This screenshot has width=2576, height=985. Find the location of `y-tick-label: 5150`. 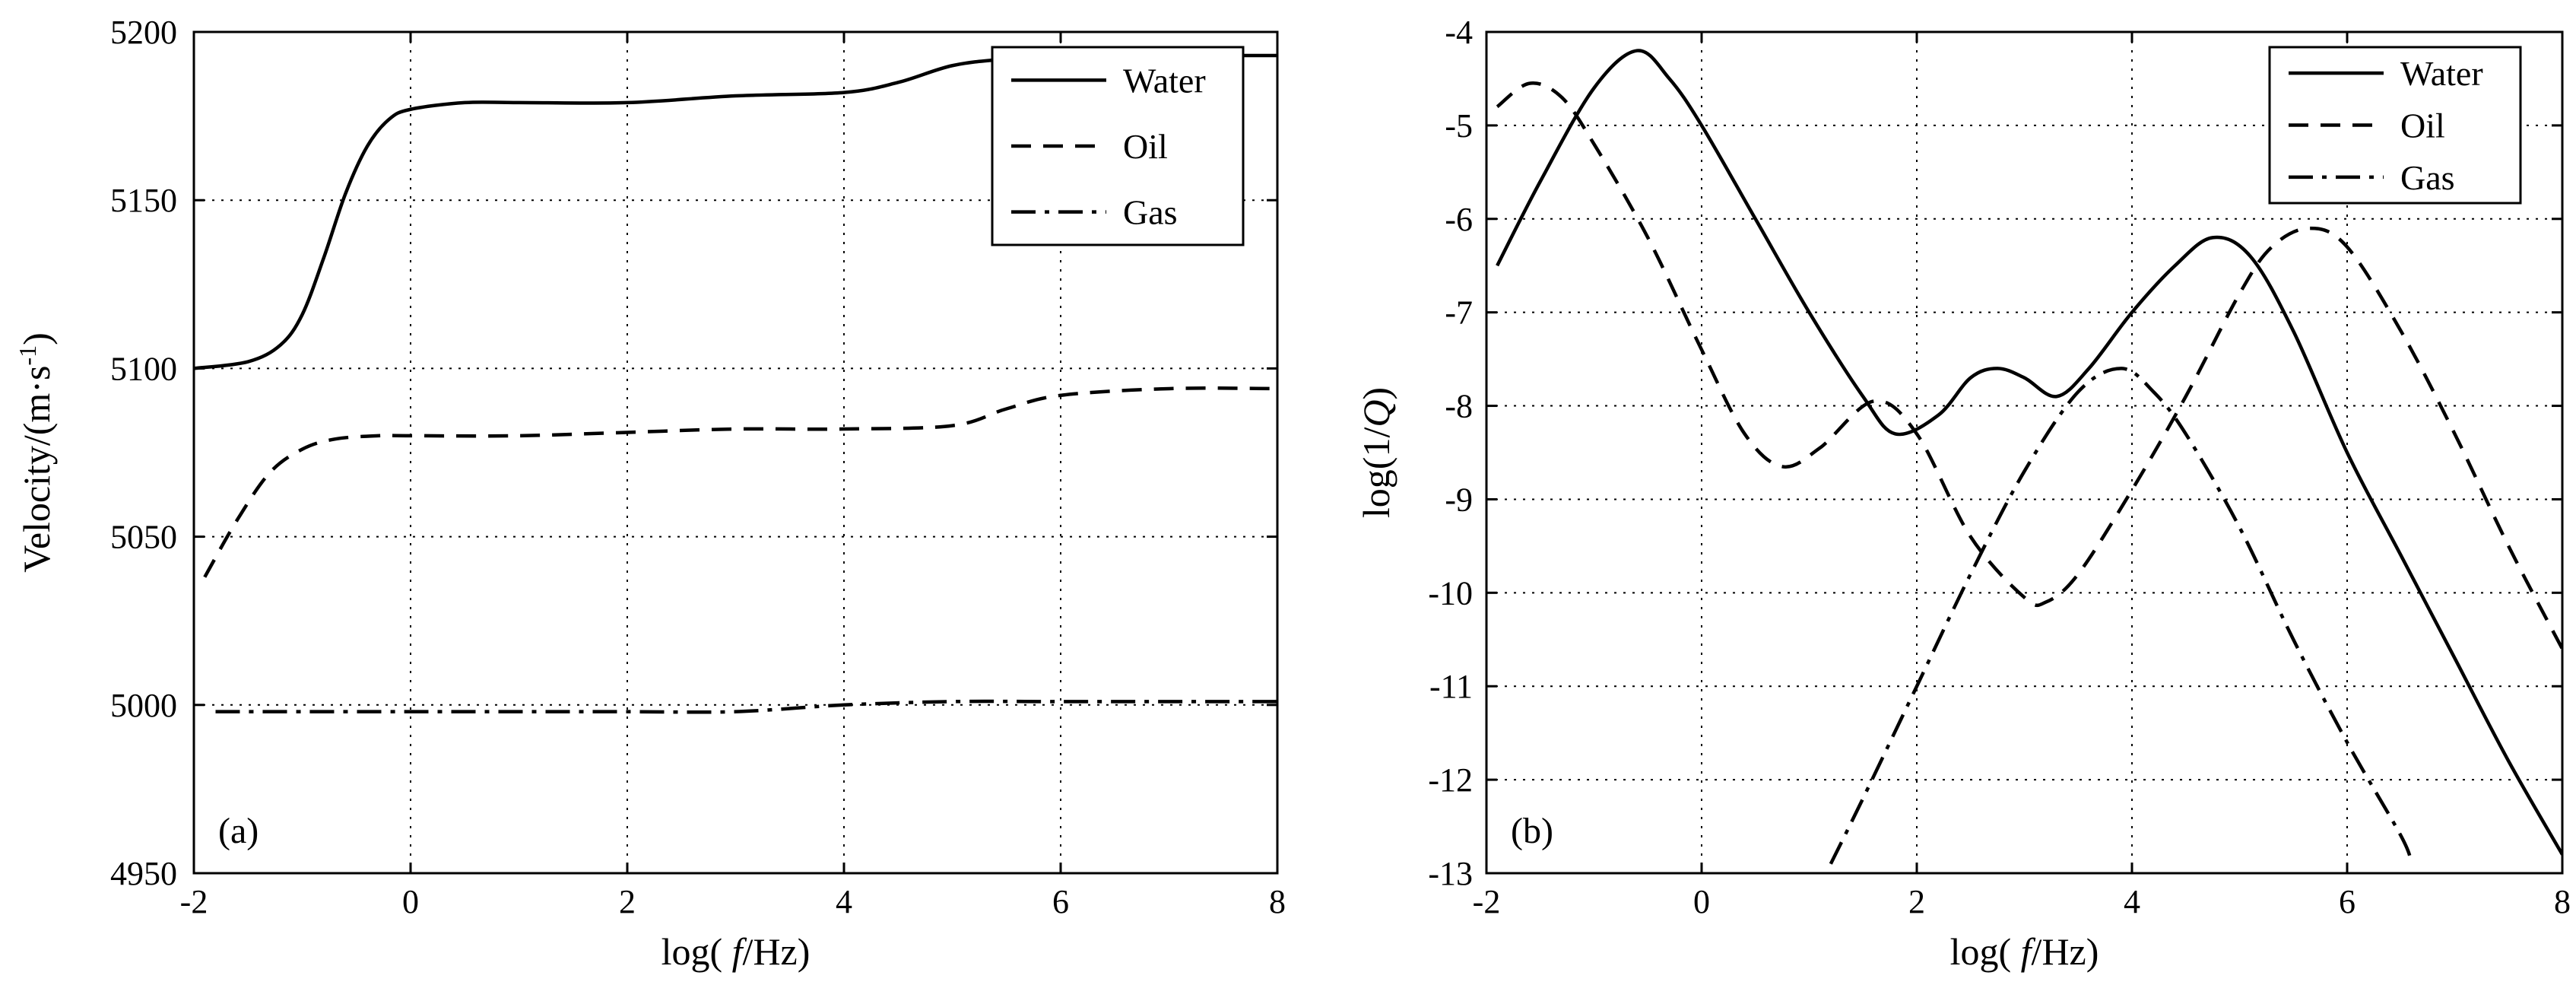

y-tick-label: 5150 is located at coordinates (144, 201).